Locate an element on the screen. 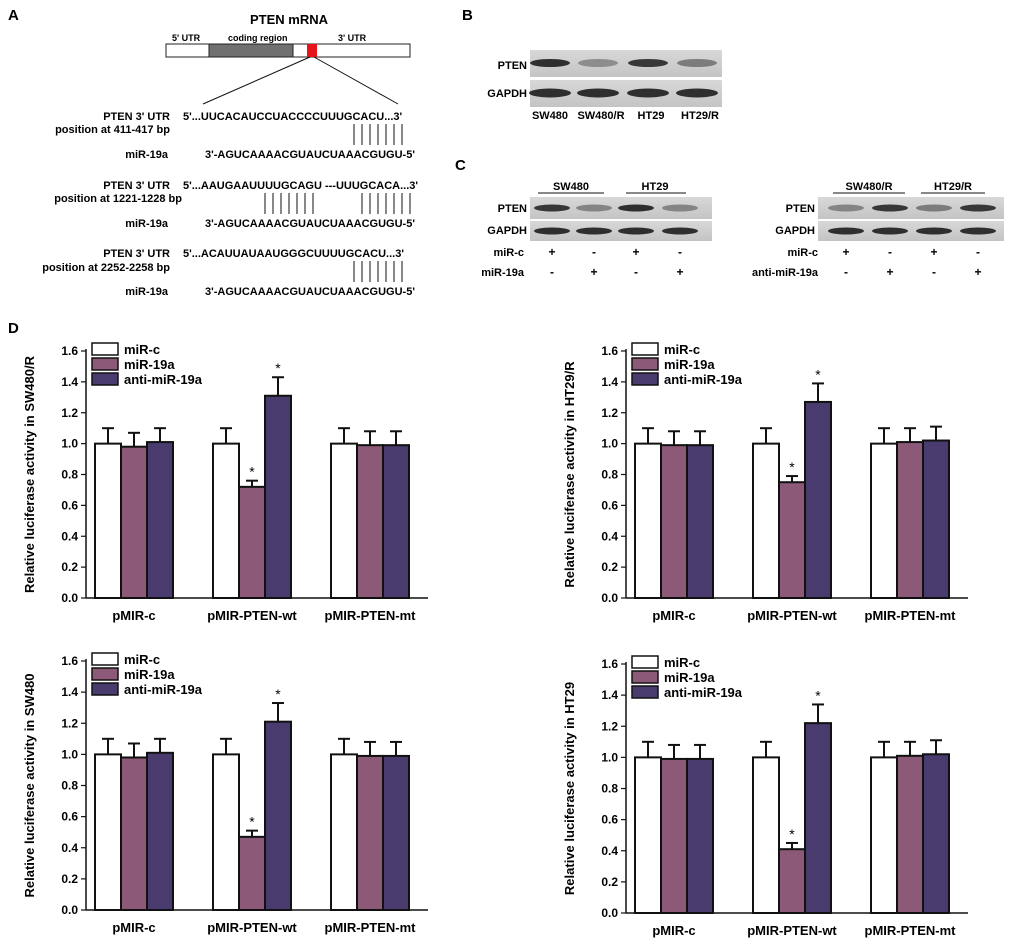  blot-c-right-sign-1-3: + is located at coordinates (933, 252).